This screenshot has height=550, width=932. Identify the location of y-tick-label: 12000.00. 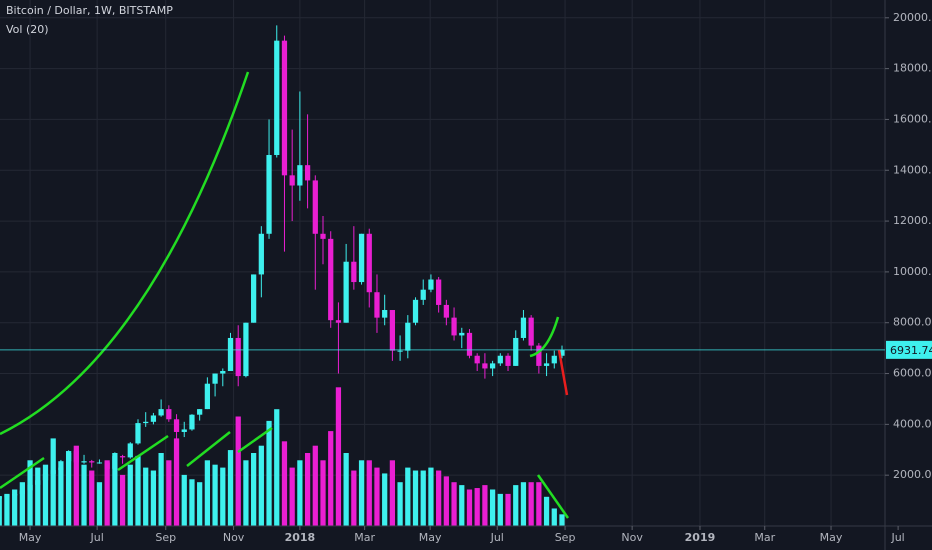
(912, 220).